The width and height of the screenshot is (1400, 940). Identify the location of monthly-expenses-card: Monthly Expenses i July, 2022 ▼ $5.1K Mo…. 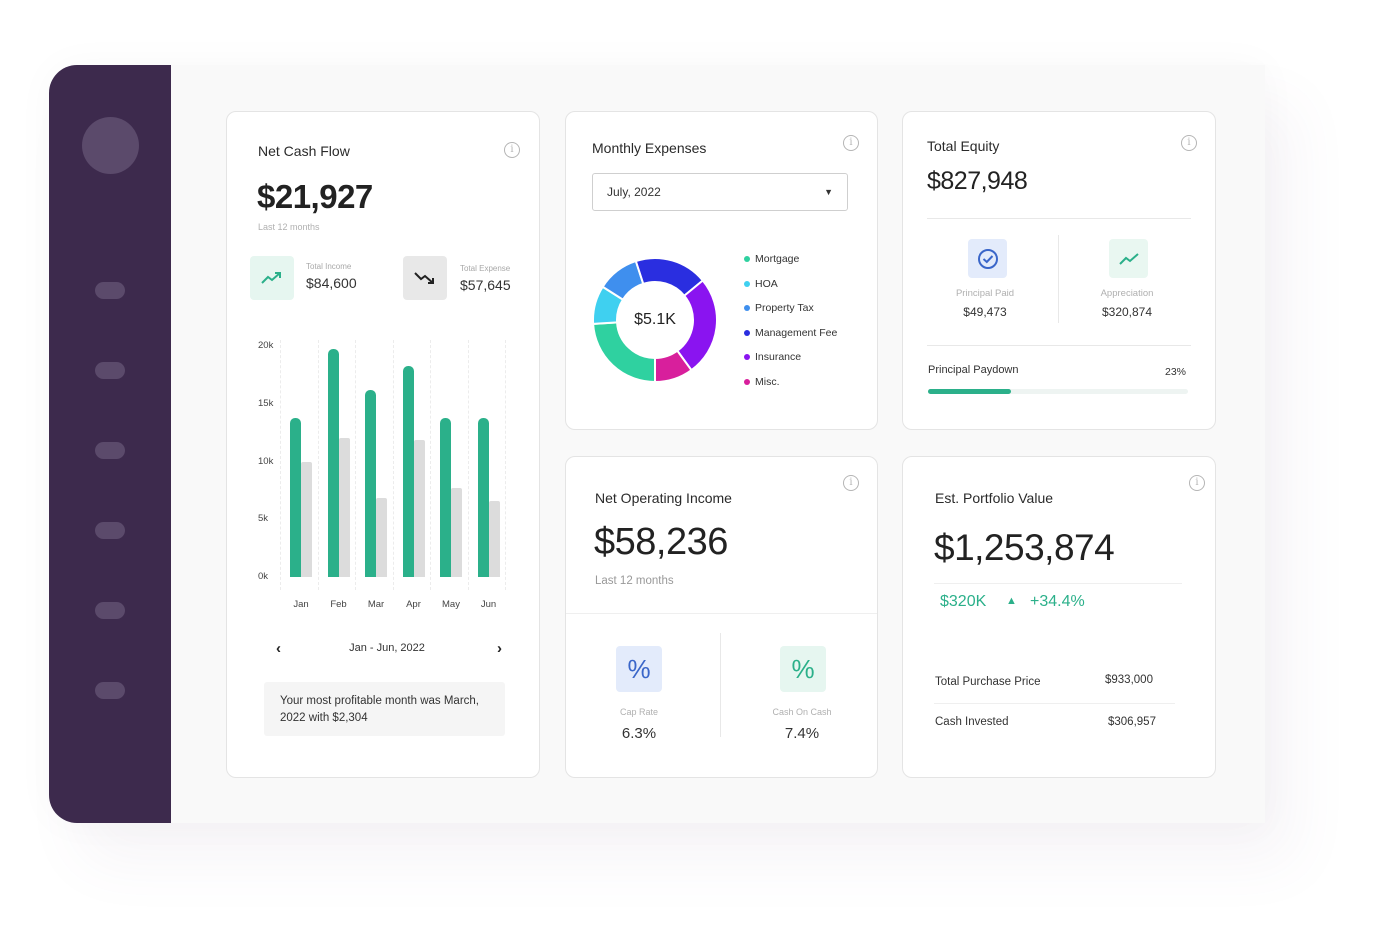
(721, 270).